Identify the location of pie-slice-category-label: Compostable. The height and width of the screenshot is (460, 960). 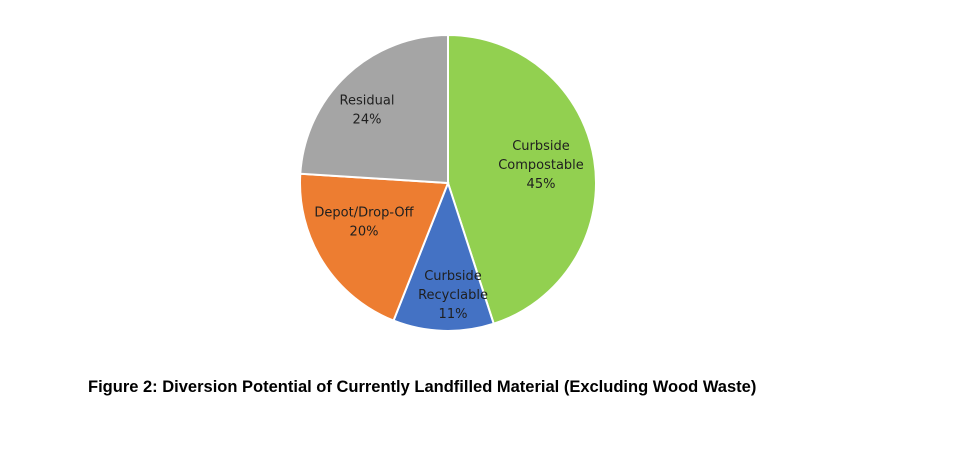
(541, 165).